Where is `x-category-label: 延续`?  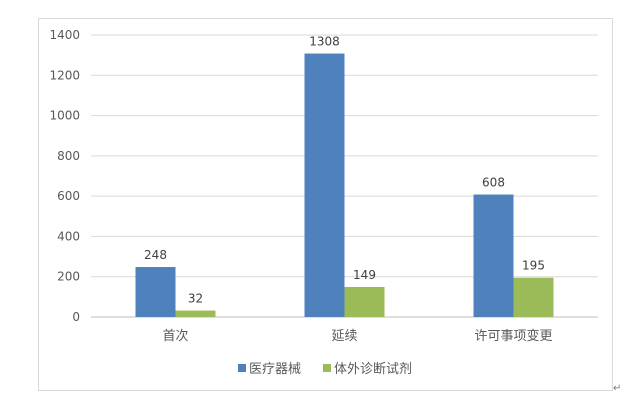
x-category-label: 延续 is located at coordinates (344, 336).